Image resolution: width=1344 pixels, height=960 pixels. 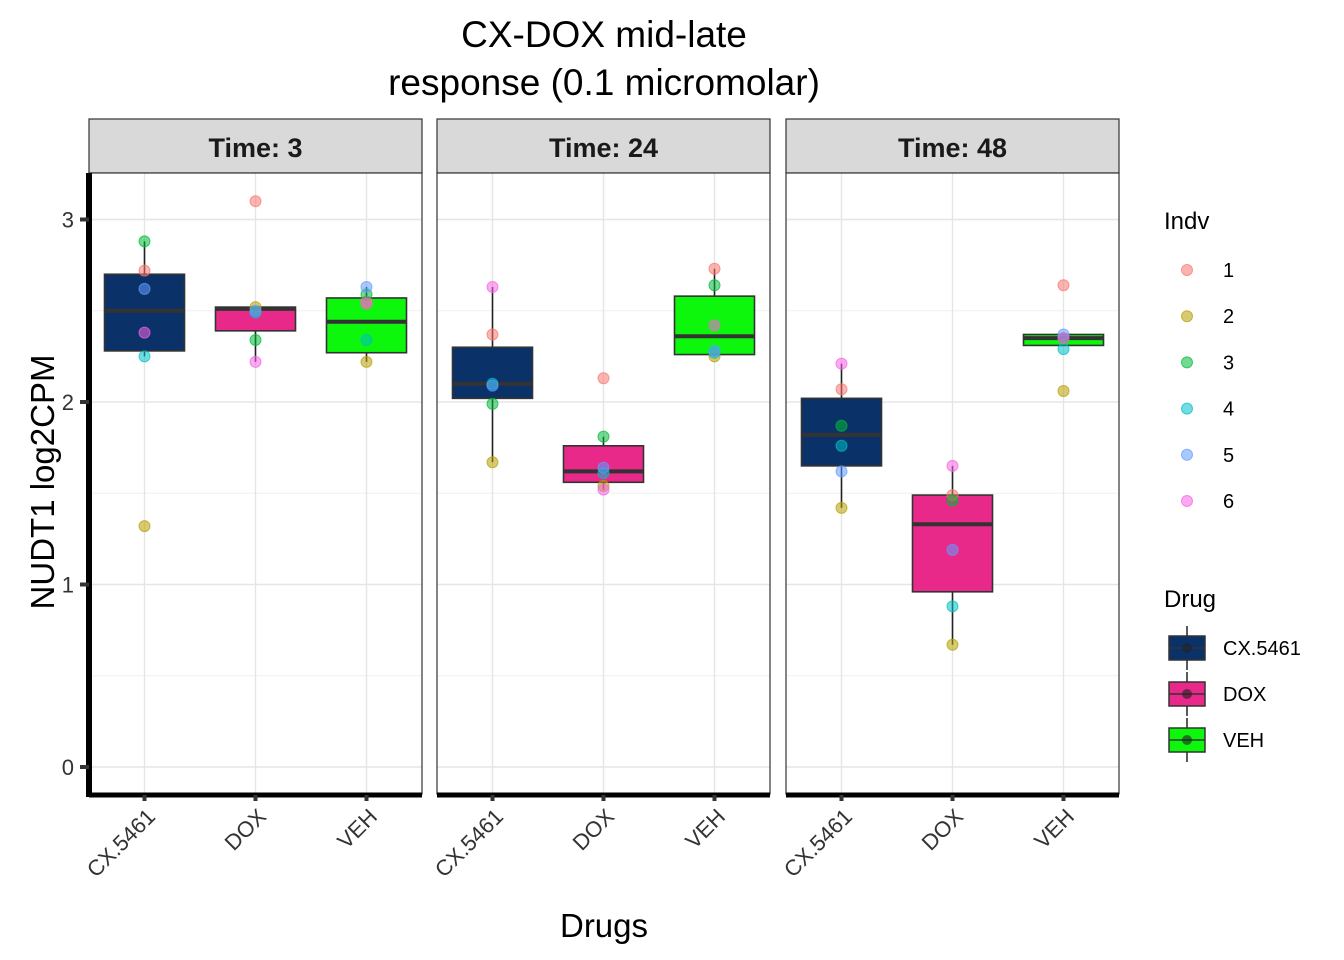 What do you see at coordinates (1228, 317) in the screenshot?
I see `legend-label-indv: 2` at bounding box center [1228, 317].